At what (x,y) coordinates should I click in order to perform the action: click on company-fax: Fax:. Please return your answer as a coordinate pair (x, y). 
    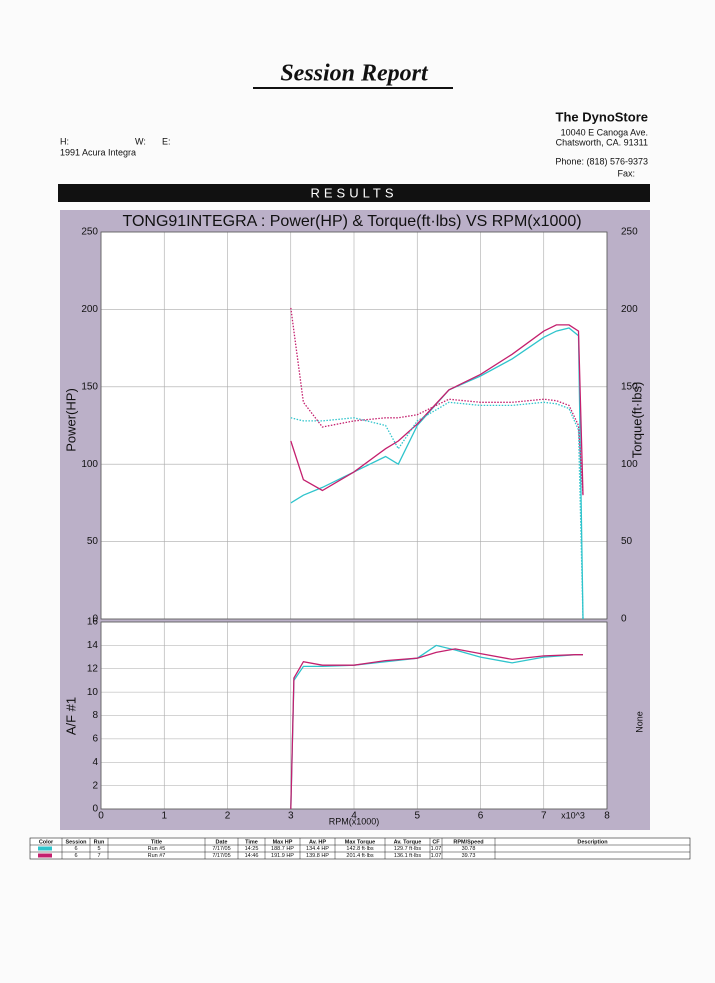
    Looking at the image, I should click on (626, 173).